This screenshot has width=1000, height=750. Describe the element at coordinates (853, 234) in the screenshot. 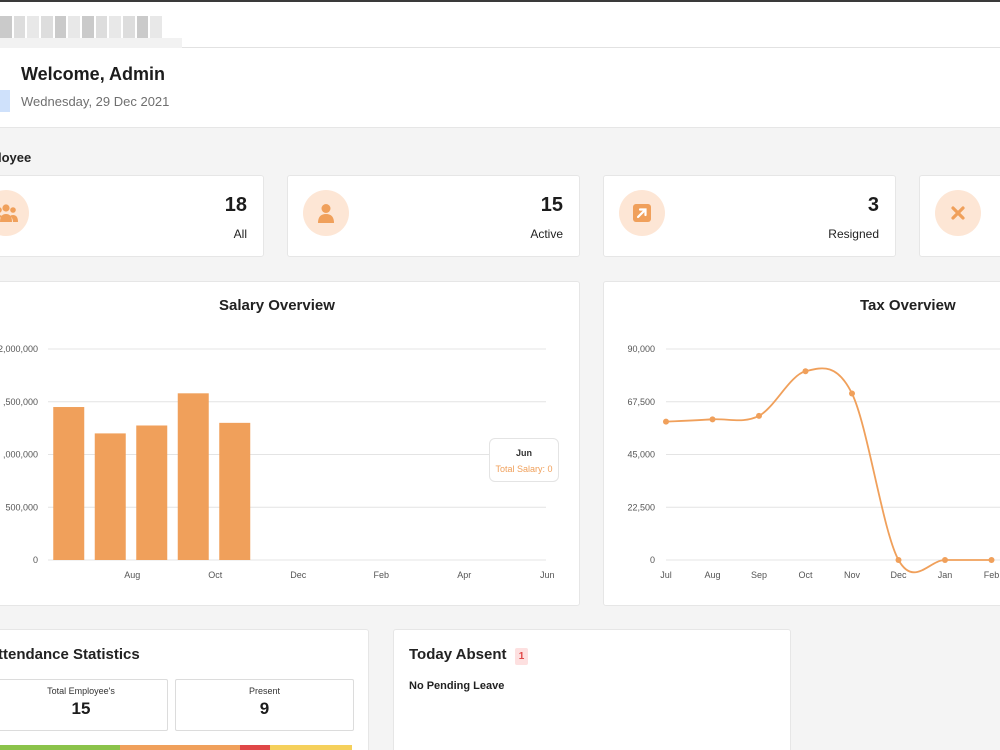

I see `stat-label: Resigned` at that location.